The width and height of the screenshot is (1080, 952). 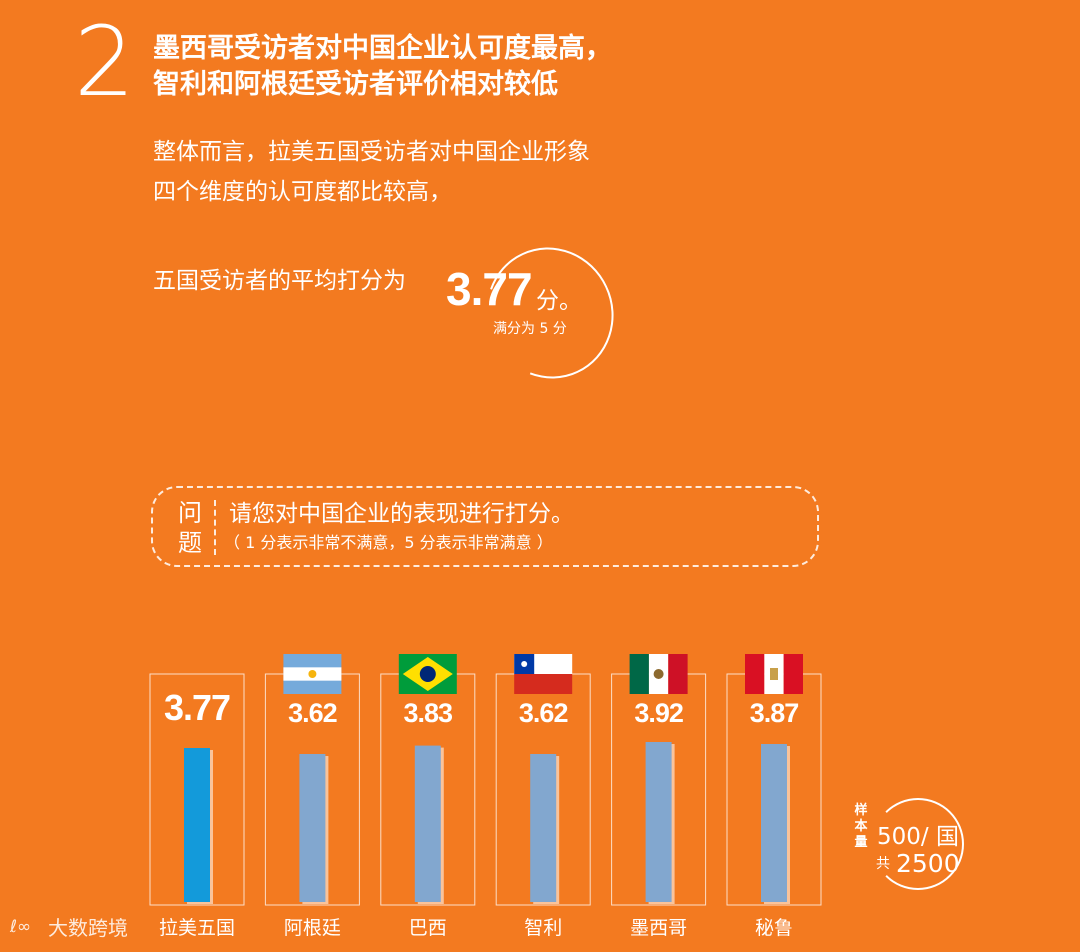 I want to click on headline: 墨西哥受访者对中国企业认可度最高， 智利和阿根廷受访者评价相对较低, so click(x=382, y=67).